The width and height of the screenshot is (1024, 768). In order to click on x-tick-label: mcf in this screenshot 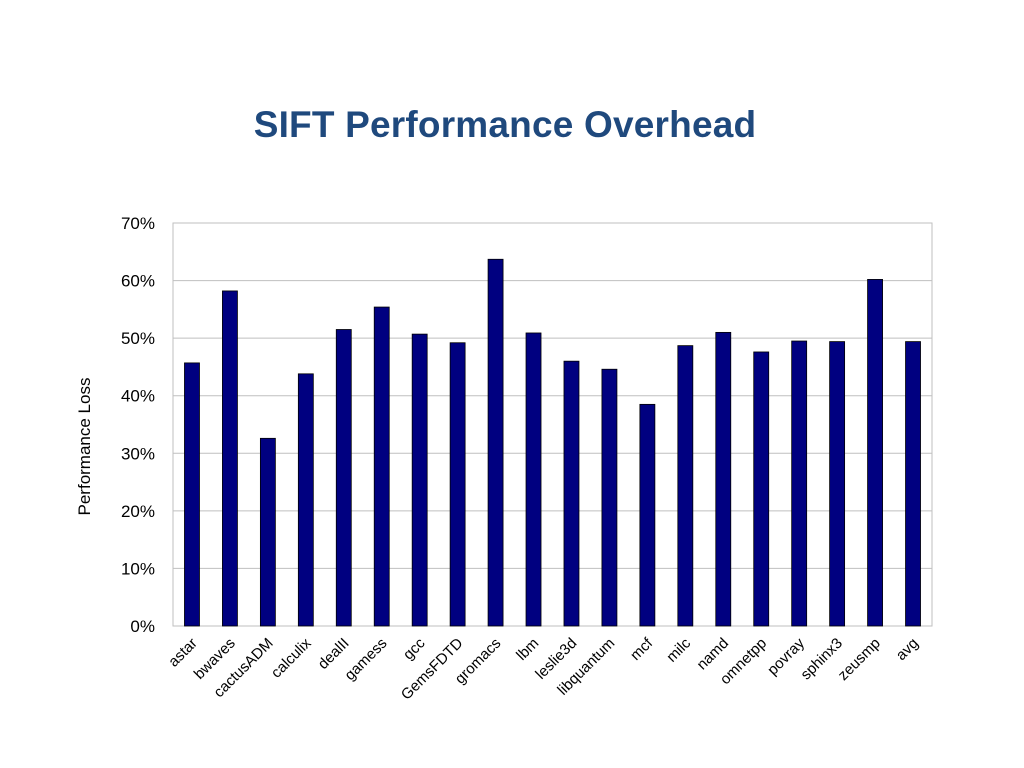, I will do `click(642, 649)`.